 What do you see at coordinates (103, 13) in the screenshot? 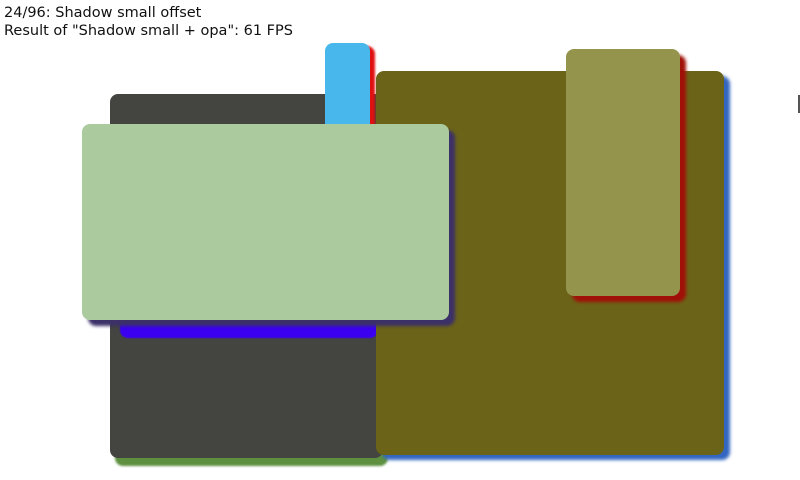
I see `scene-title: 24/96: Shadow small offset` at bounding box center [103, 13].